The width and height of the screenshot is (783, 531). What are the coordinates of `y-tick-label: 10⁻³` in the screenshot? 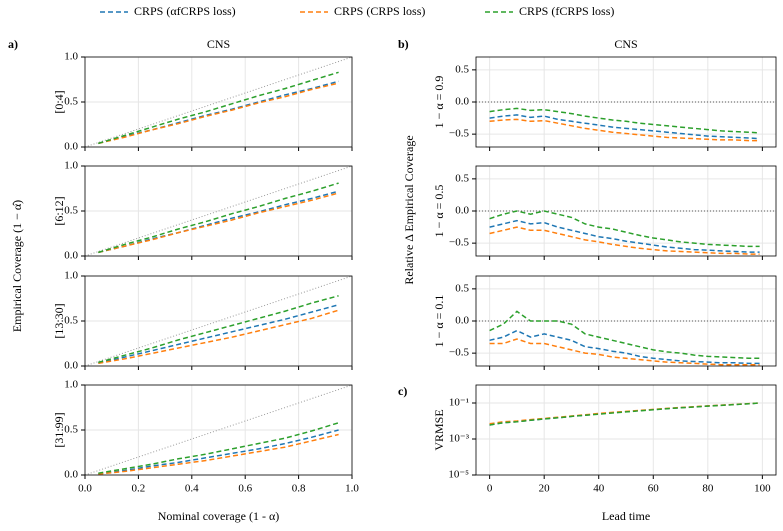 It's located at (459, 439).